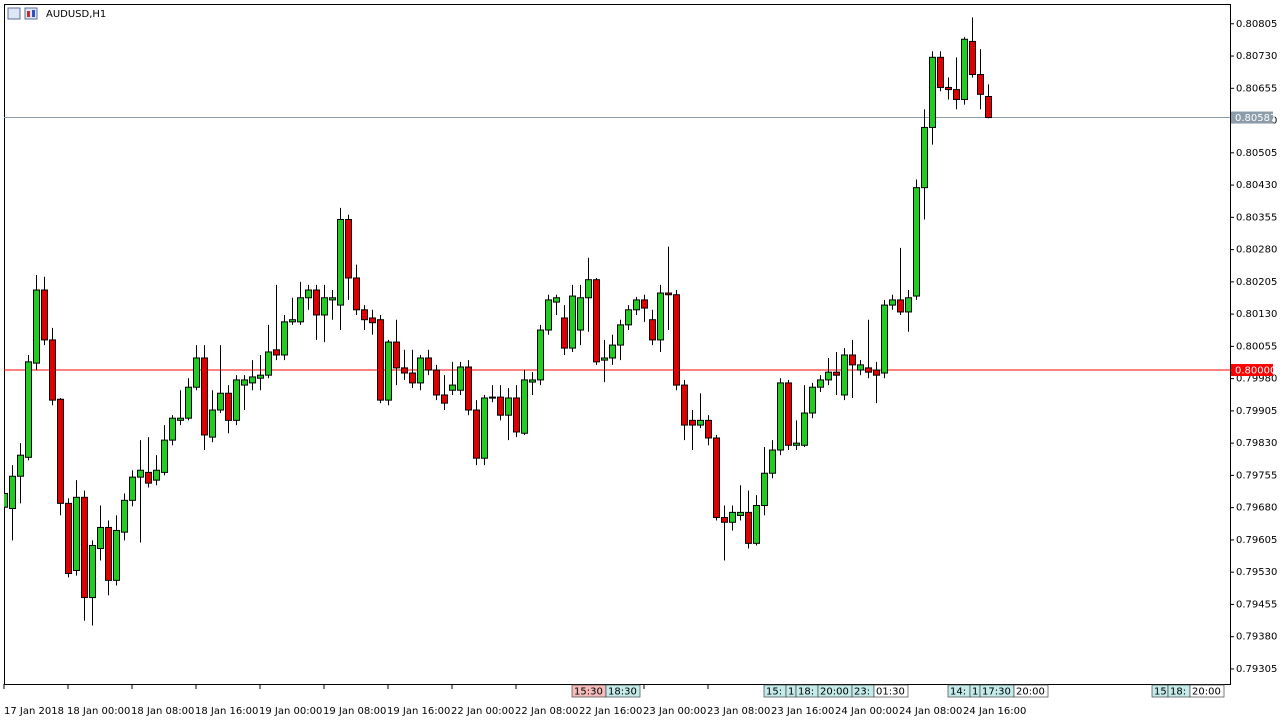 Image resolution: width=1286 pixels, height=728 pixels. I want to click on y-tick-label: 0.80655, so click(1256, 88).